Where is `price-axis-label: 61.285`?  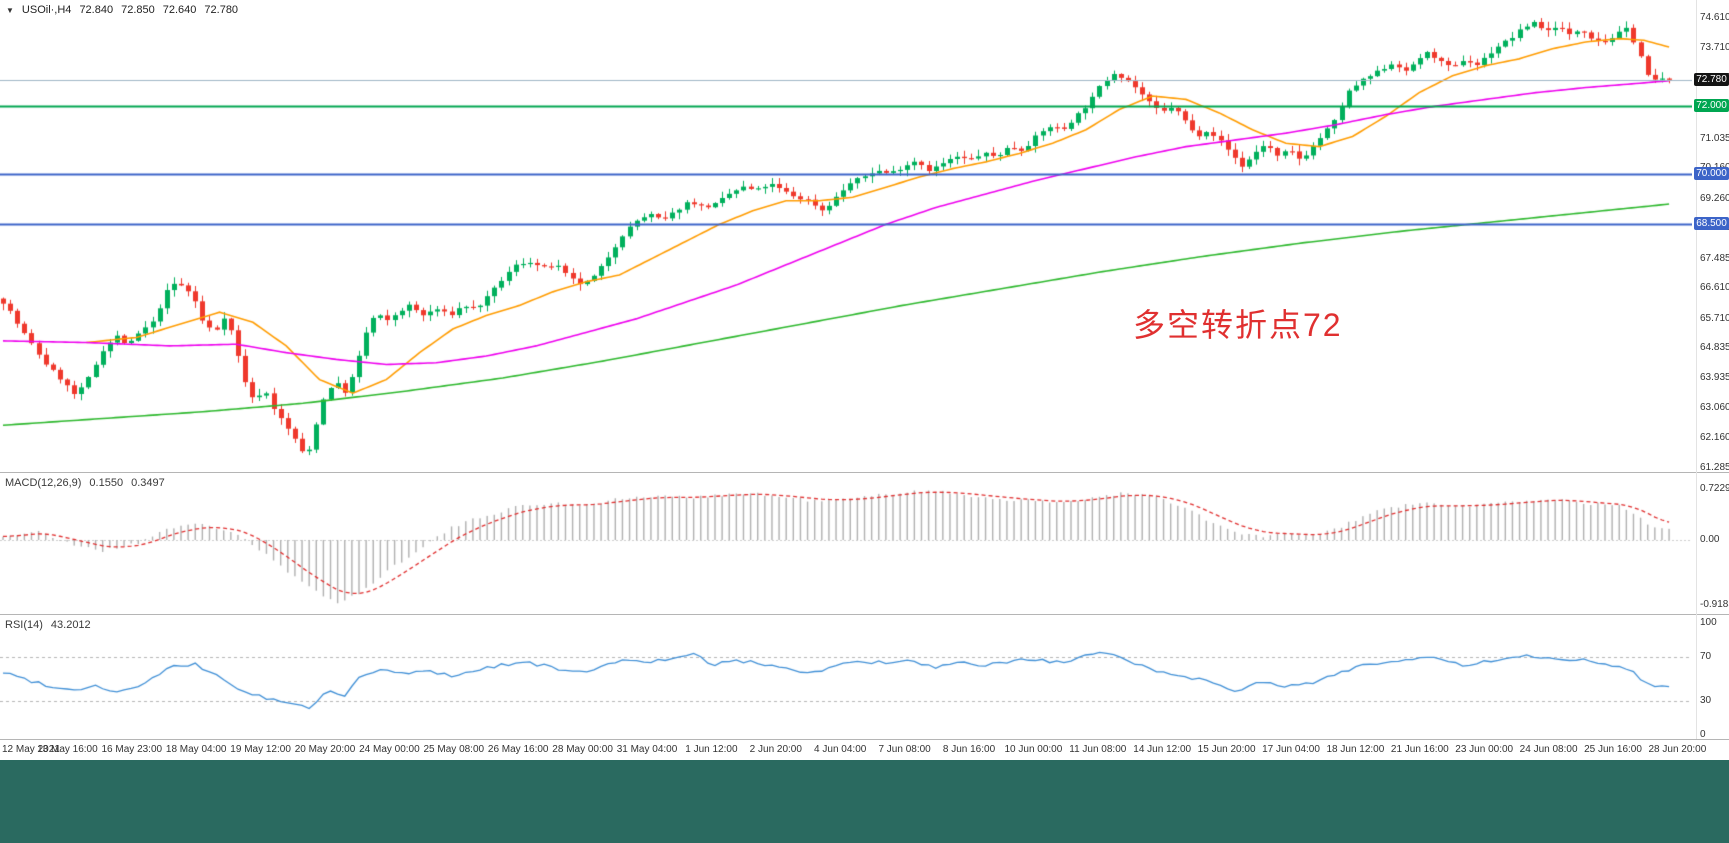 price-axis-label: 61.285 is located at coordinates (1714, 467).